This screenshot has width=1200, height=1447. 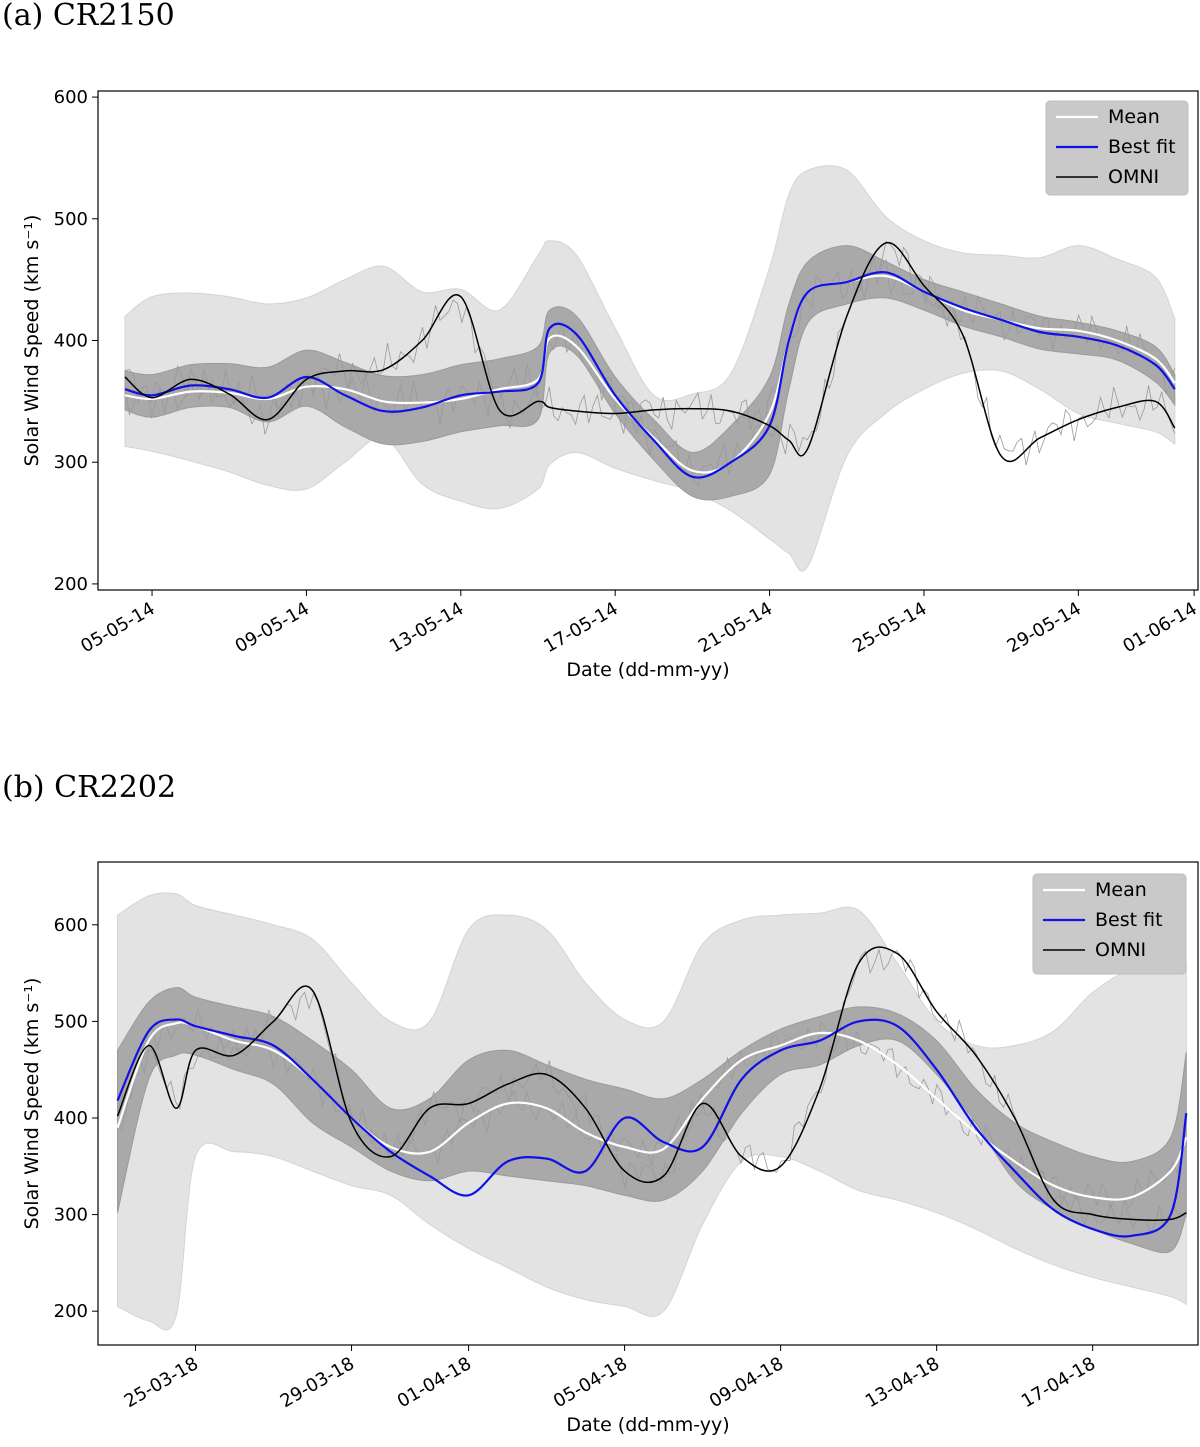 I want to click on mean-line, so click(x=652, y=1111).